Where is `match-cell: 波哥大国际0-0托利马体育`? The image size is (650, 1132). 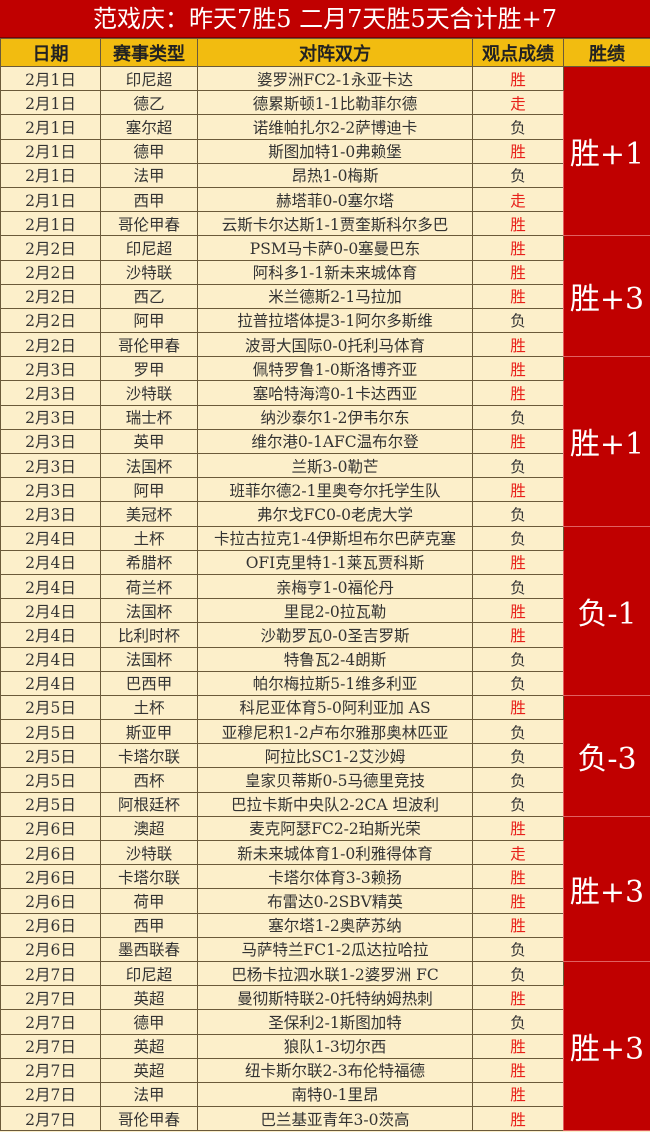
match-cell: 波哥大国际0-0托利马体育 is located at coordinates (335, 345).